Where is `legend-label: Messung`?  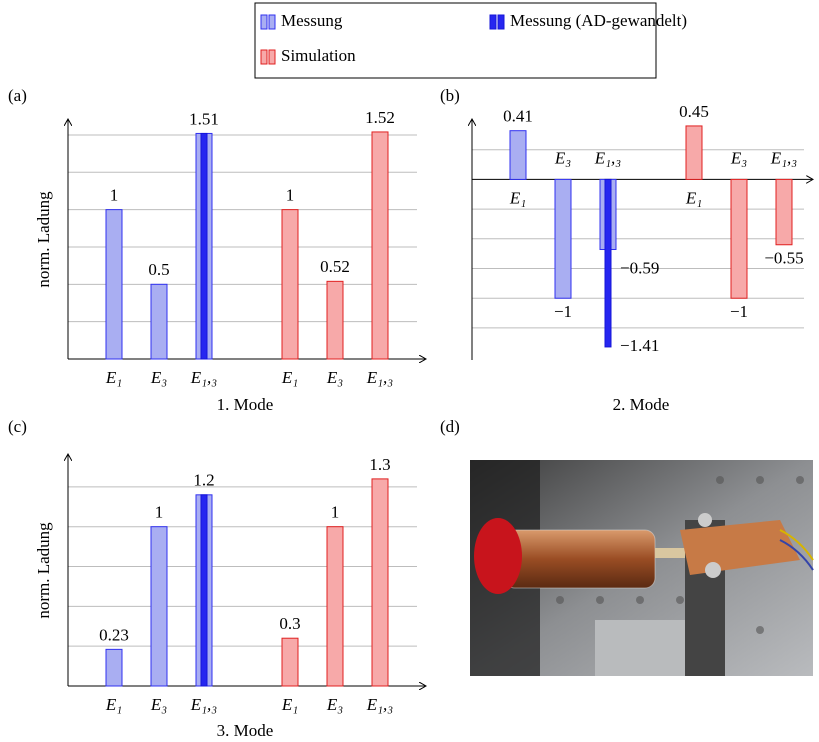 legend-label: Messung is located at coordinates (312, 20).